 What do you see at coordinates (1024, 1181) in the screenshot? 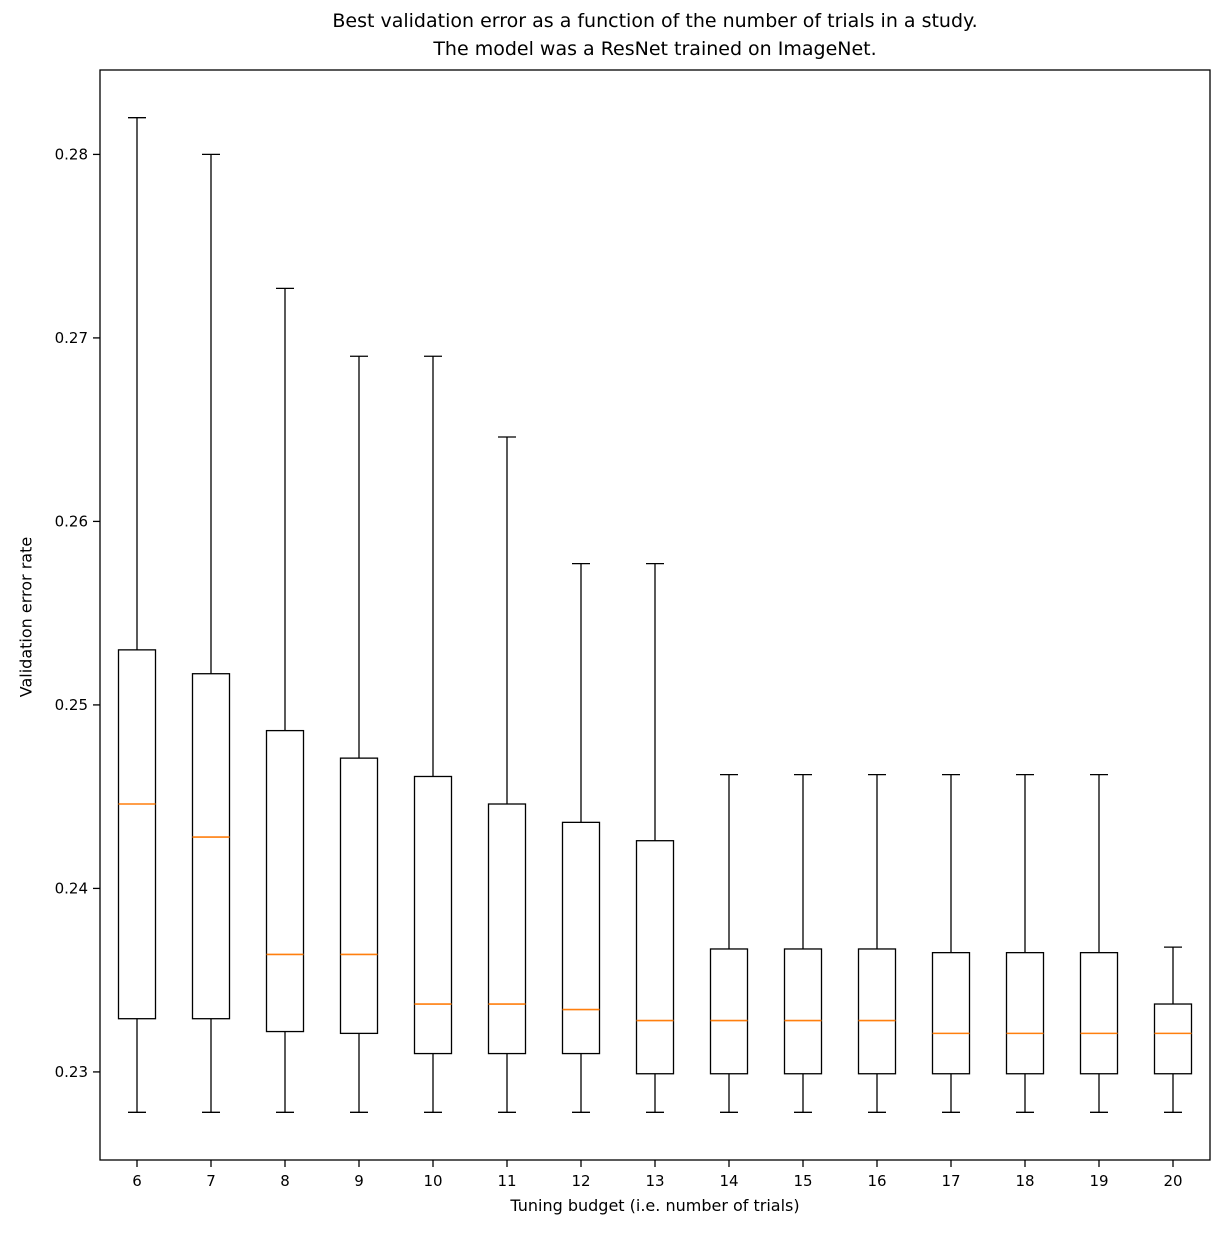
I see `x-tick-label: 18` at bounding box center [1024, 1181].